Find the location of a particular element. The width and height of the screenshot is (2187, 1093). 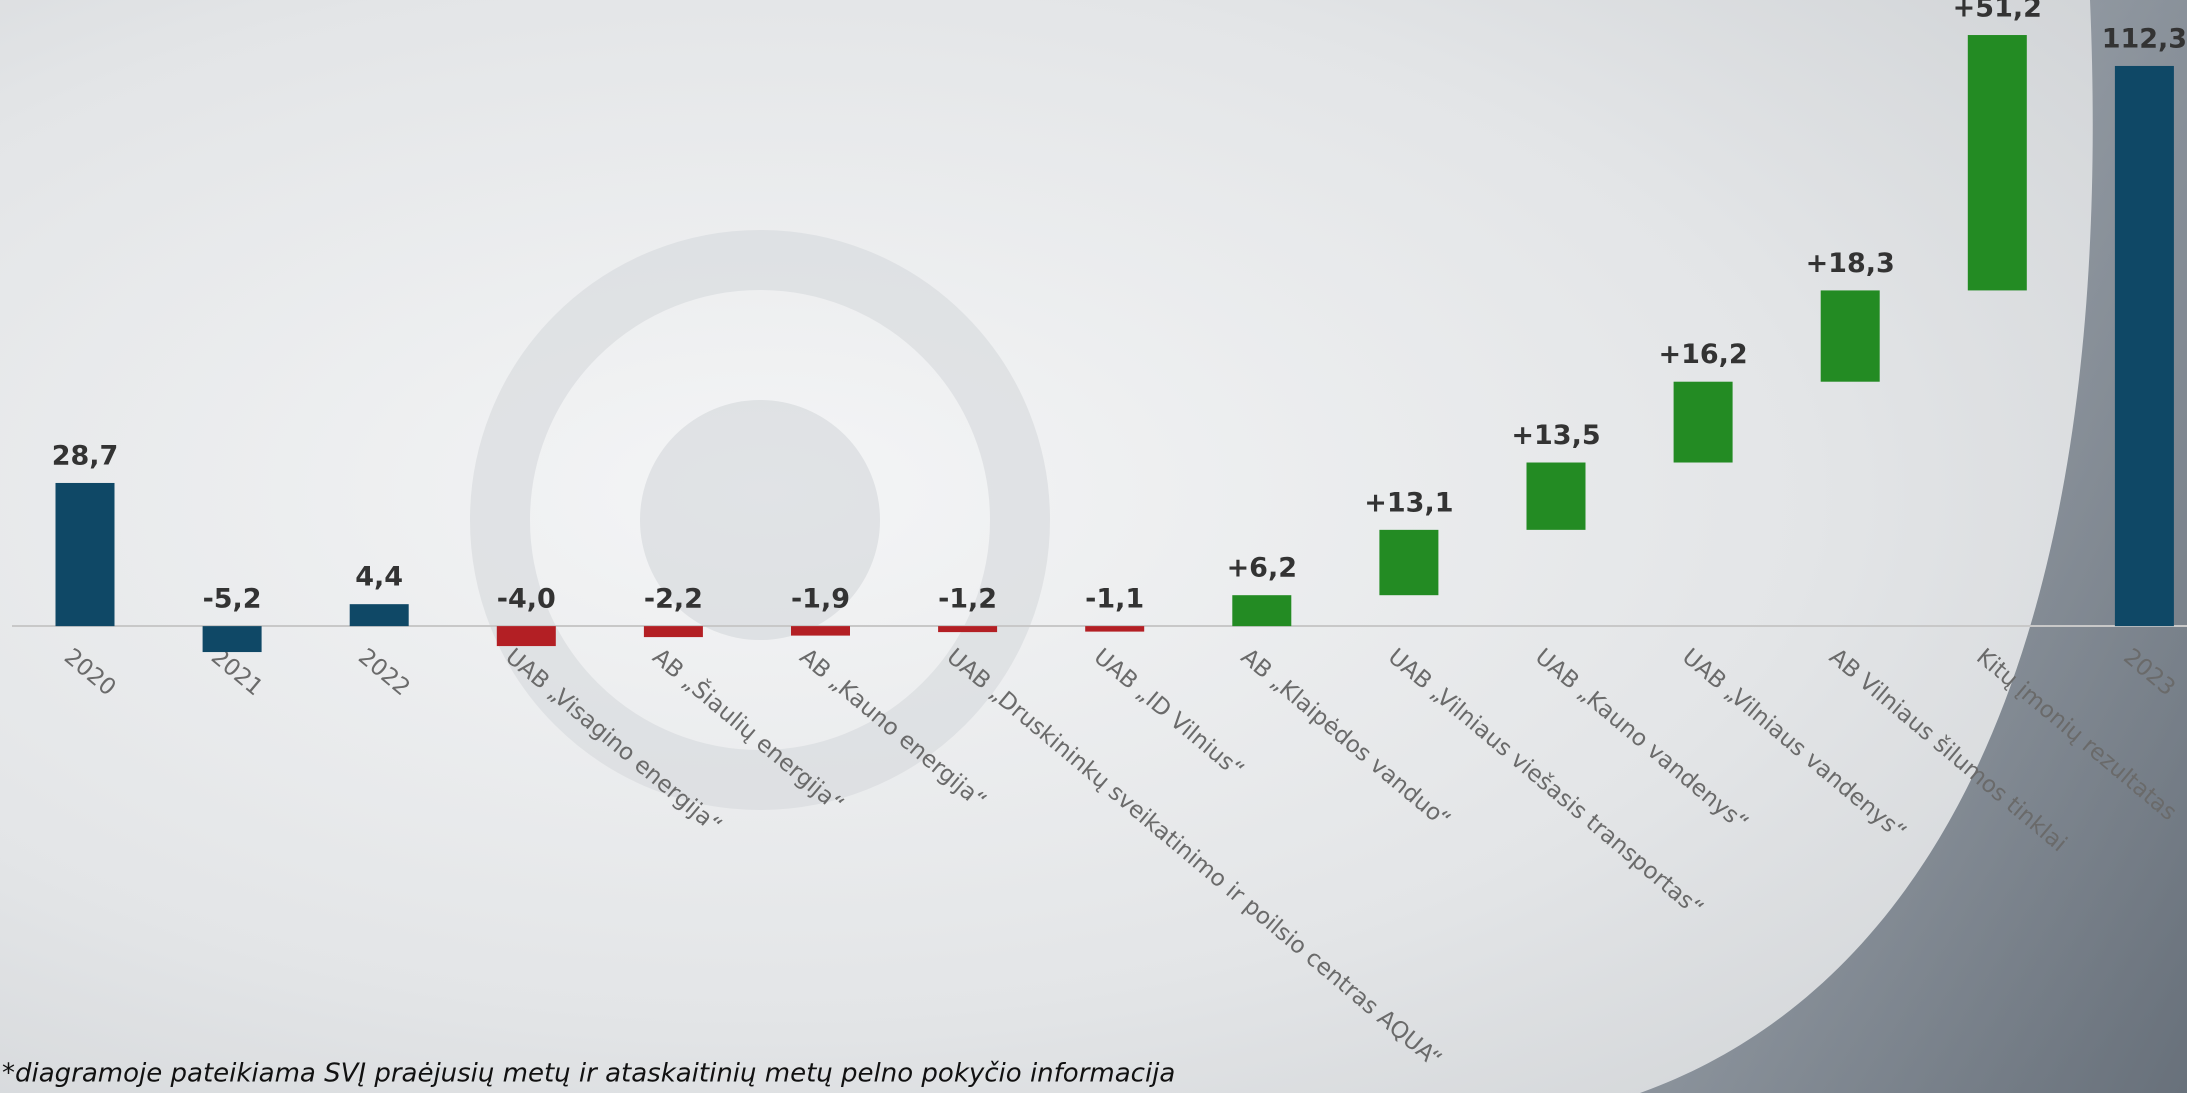

value-label: 4,4 is located at coordinates (379, 577).